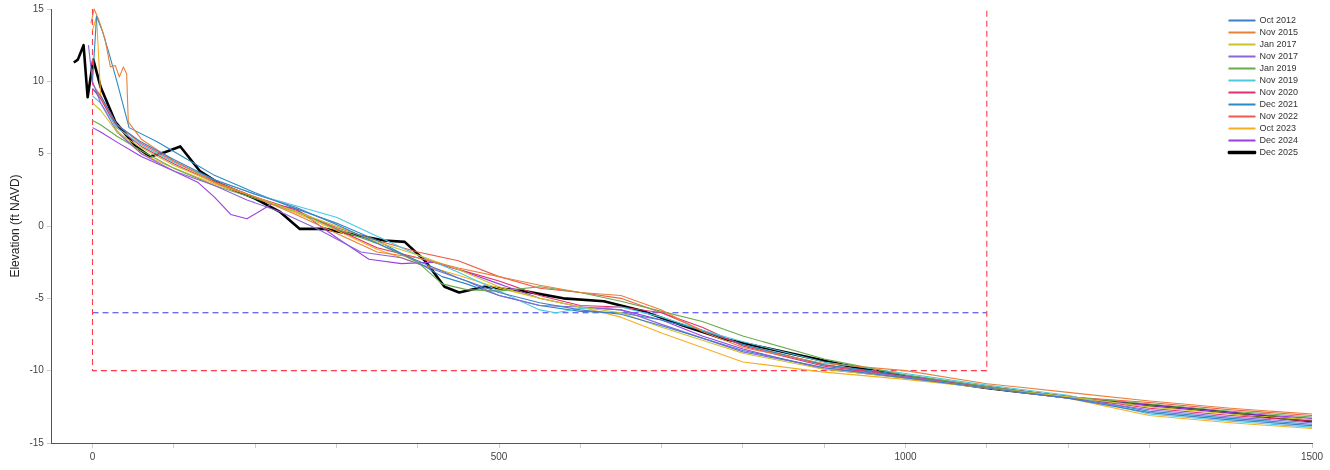  Describe the element at coordinates (92, 456) in the screenshot. I see `x-tick-label: 0` at that location.